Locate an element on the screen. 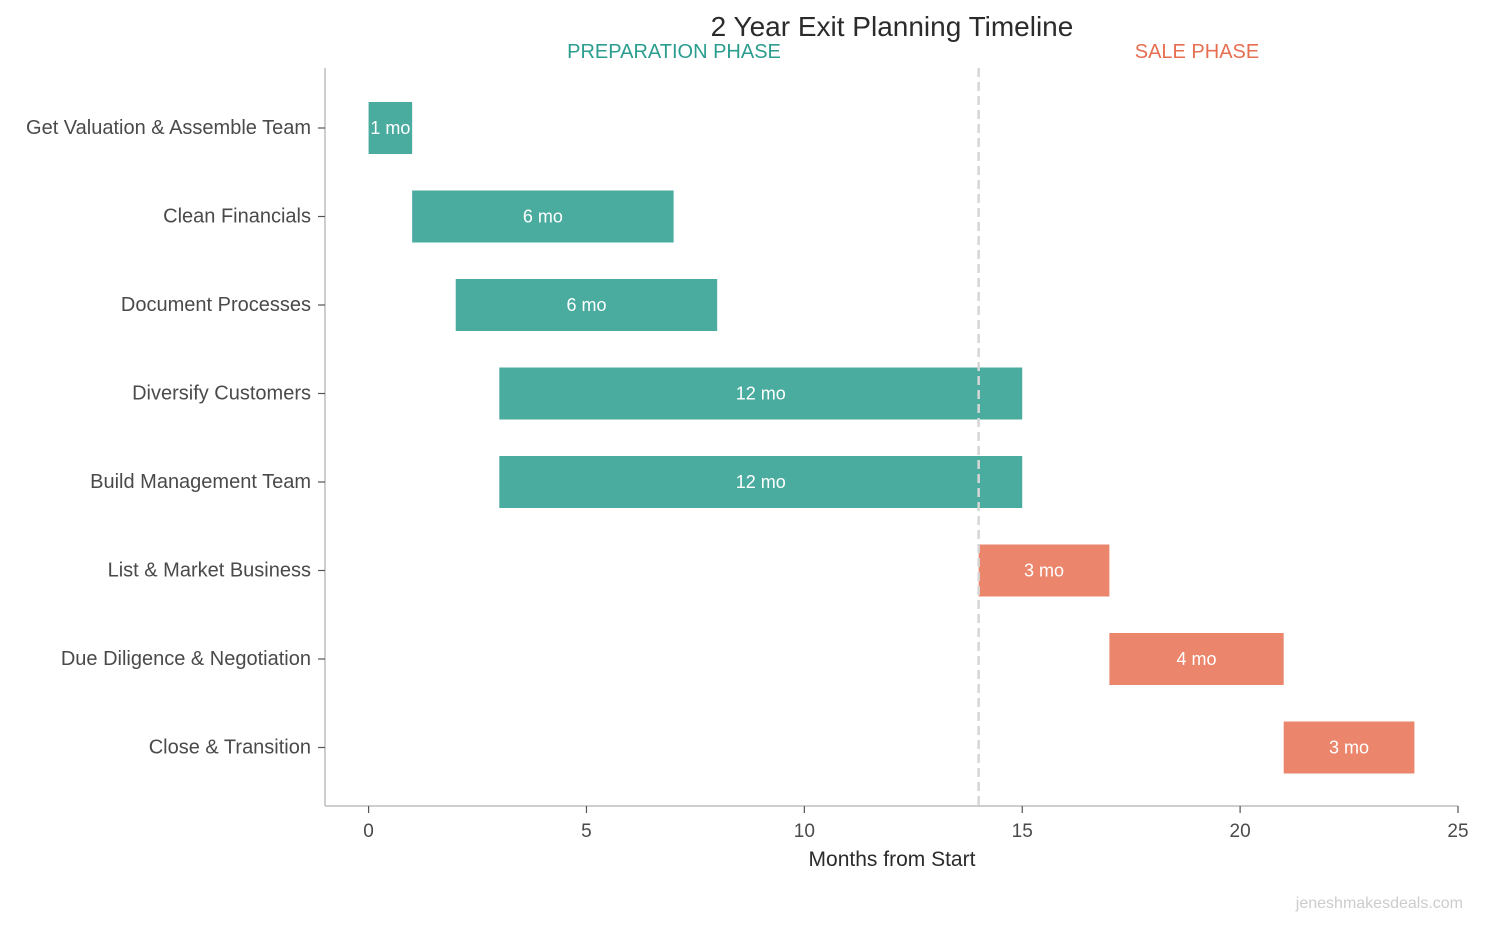 The width and height of the screenshot is (1485, 930). x-axis-label: Months from Start is located at coordinates (892, 859).